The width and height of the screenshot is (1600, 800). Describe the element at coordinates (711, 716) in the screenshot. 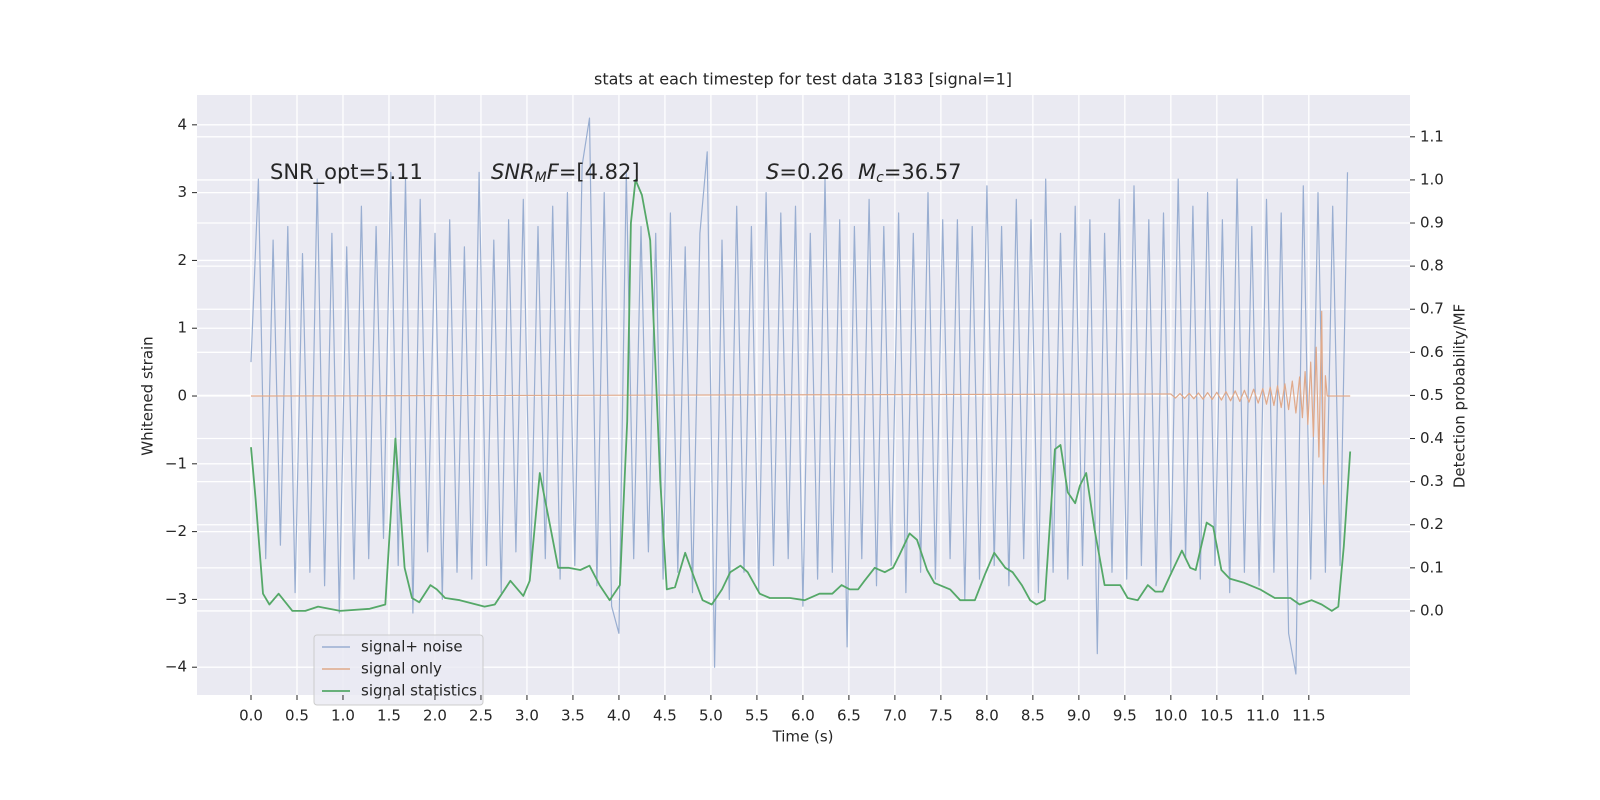

I see `x-tick-label: 5.0` at that location.